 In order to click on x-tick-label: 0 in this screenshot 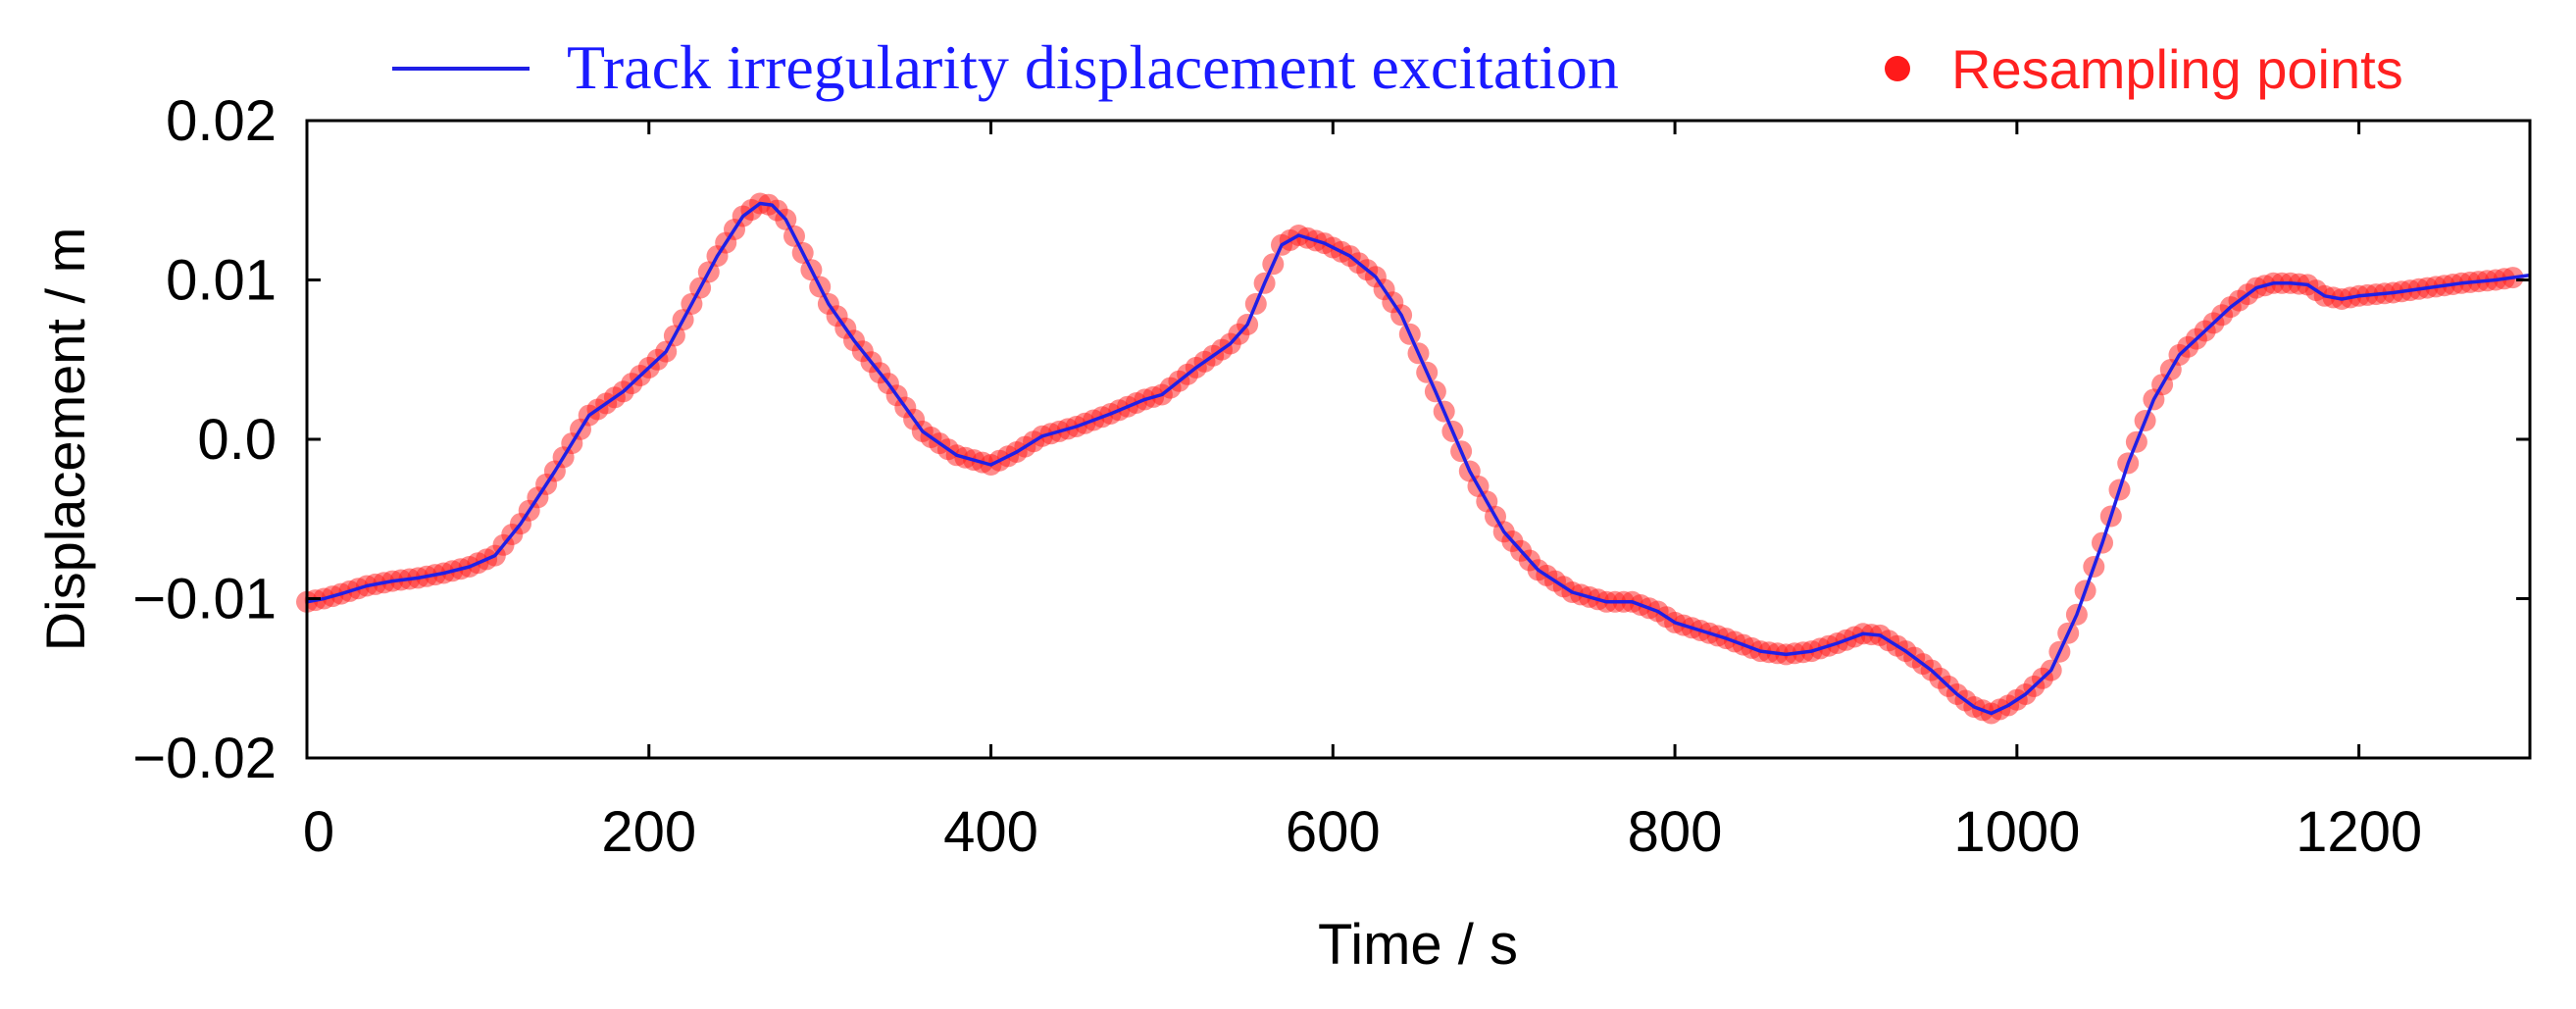, I will do `click(318, 832)`.